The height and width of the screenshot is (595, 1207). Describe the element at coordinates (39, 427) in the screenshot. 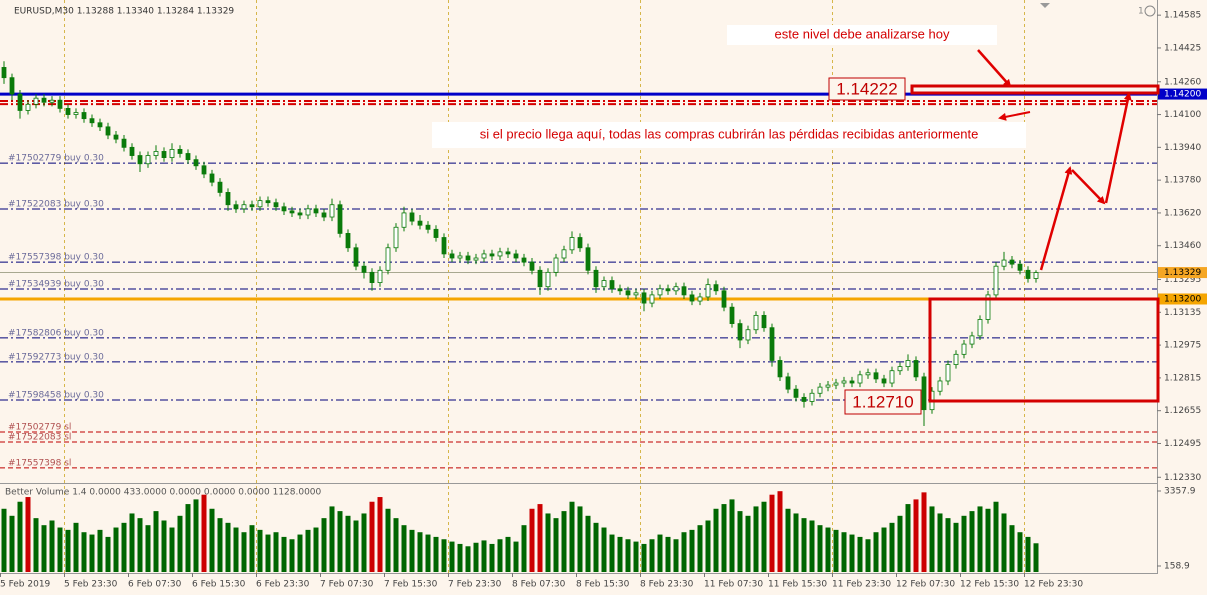

I see `level-label: #17502779 sl` at that location.